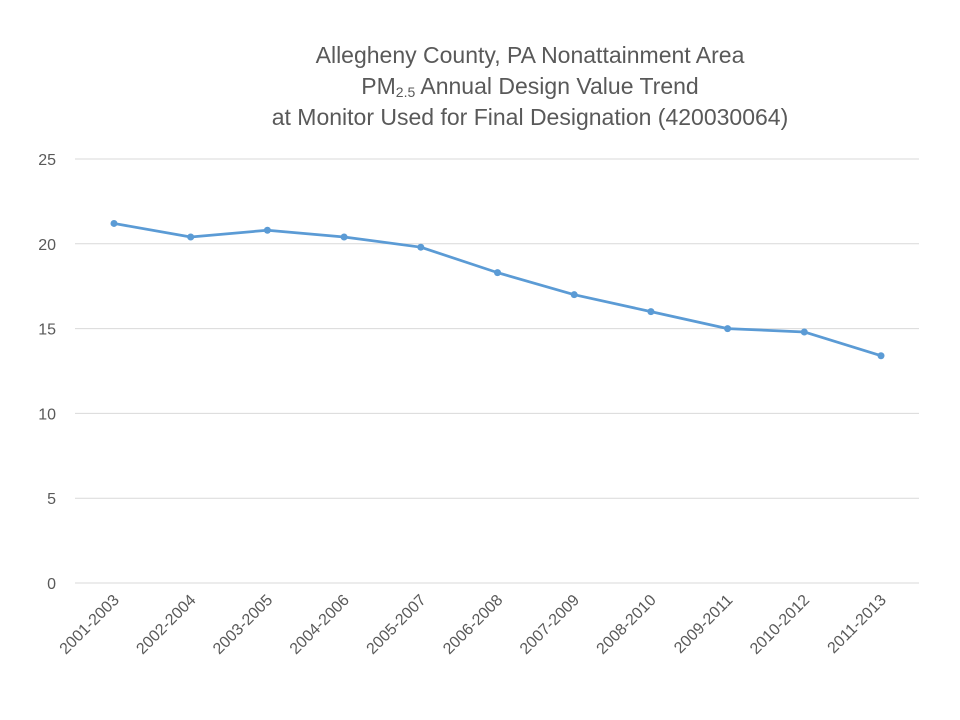 The height and width of the screenshot is (720, 960). I want to click on data-point-2003-2005, so click(267, 230).